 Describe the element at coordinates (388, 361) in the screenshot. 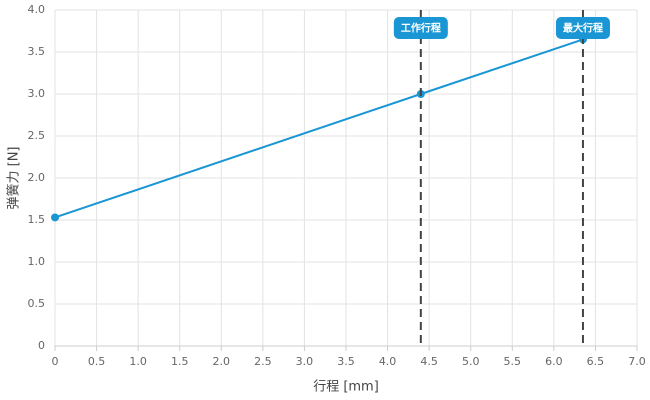

I see `x-tick-label: 4.0` at that location.